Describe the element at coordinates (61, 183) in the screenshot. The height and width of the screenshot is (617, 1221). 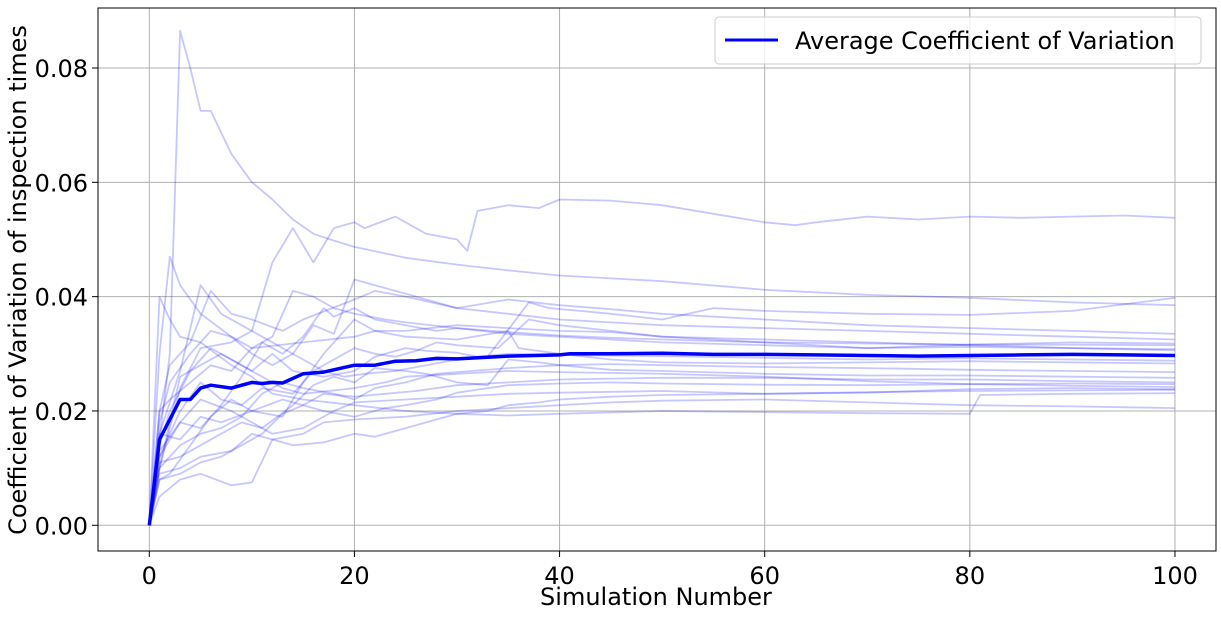
I see `y-tick-label: 0.06` at that location.